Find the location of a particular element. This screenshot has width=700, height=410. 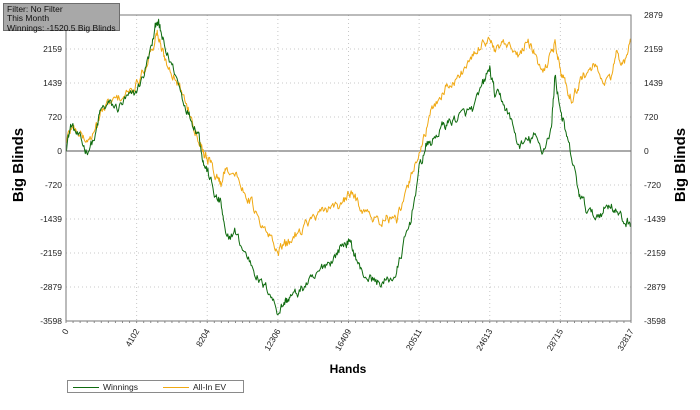

legend-item-all-in-ev: All-In EV is located at coordinates (194, 387).